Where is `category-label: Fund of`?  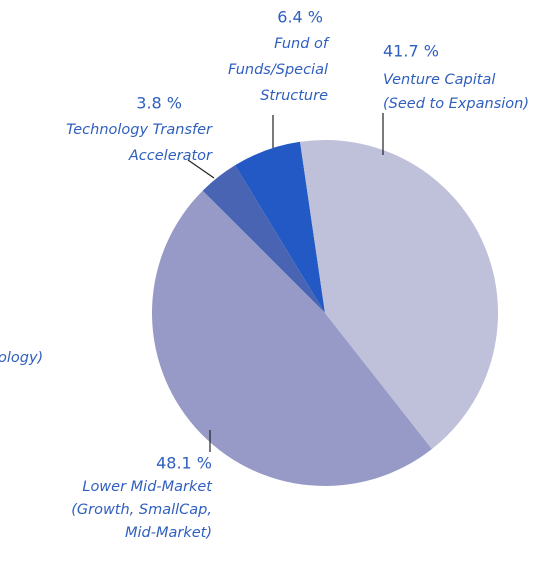
category-label: Fund of is located at coordinates (302, 44).